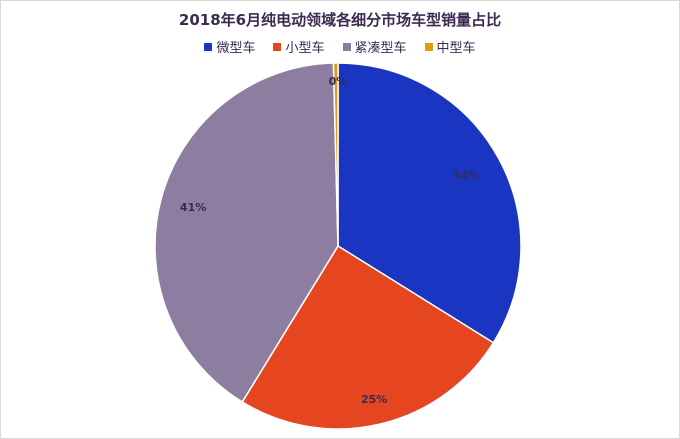 This screenshot has width=680, height=439. I want to click on data-label-compact: 41%, so click(193, 207).